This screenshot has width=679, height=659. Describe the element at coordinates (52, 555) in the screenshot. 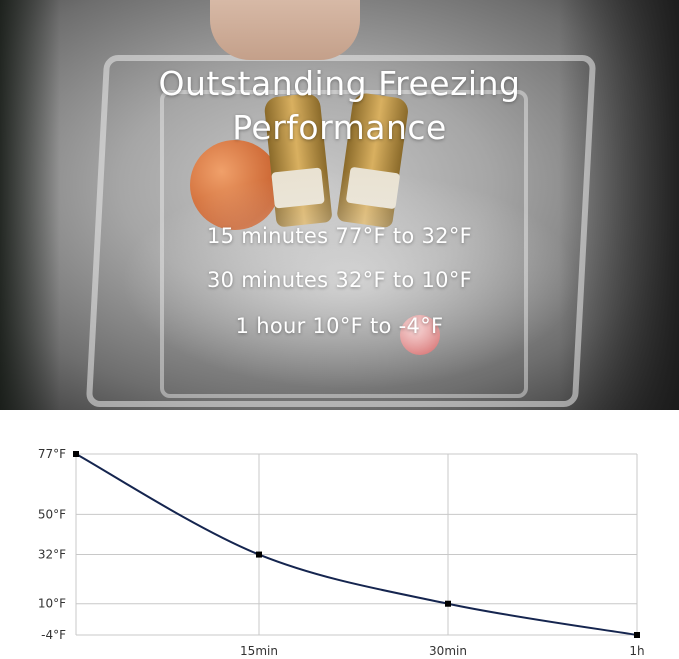

I see `y-tick-label: 32°F` at that location.